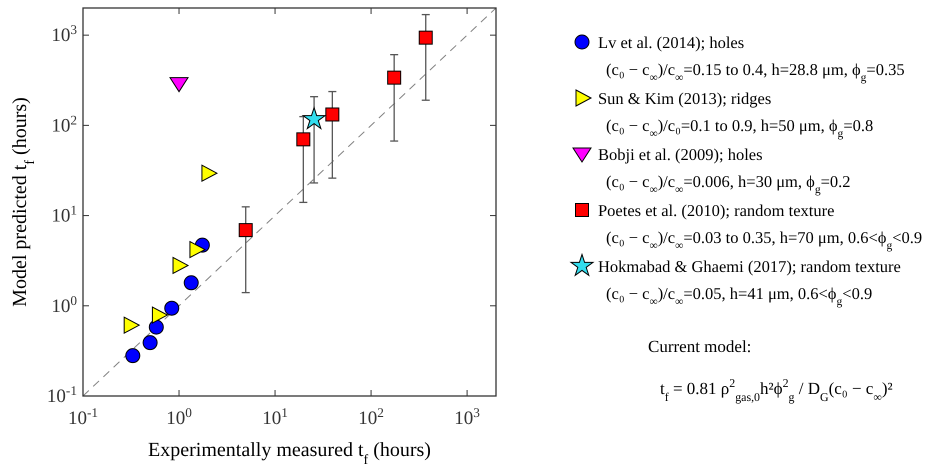  Describe the element at coordinates (61, 394) in the screenshot. I see `y-tick-label: 10$^{-1}$` at that location.